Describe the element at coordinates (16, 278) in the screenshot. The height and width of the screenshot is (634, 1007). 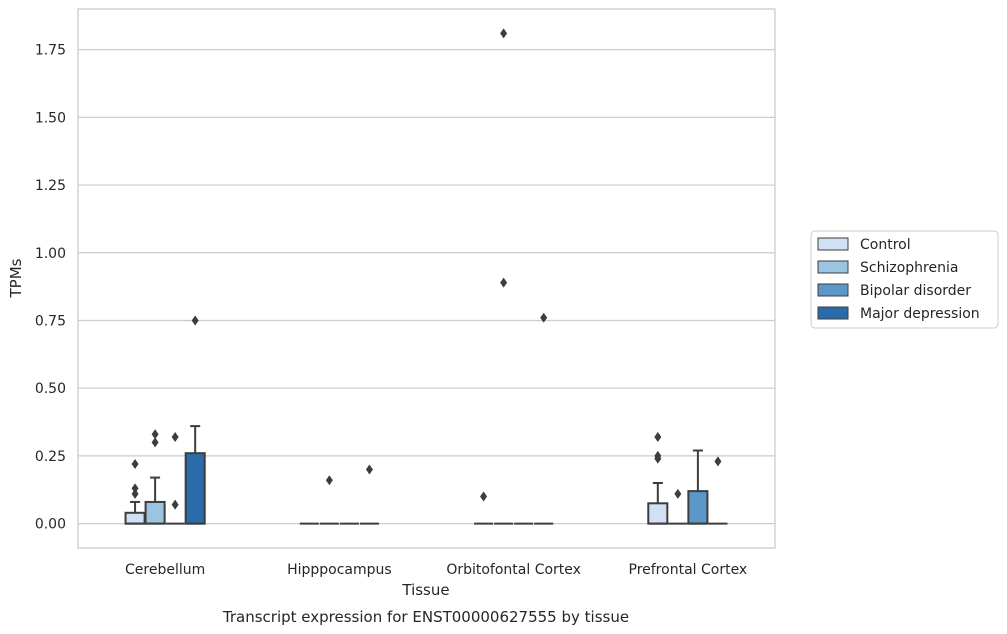
I see `y-axis-label: TPMs` at that location.